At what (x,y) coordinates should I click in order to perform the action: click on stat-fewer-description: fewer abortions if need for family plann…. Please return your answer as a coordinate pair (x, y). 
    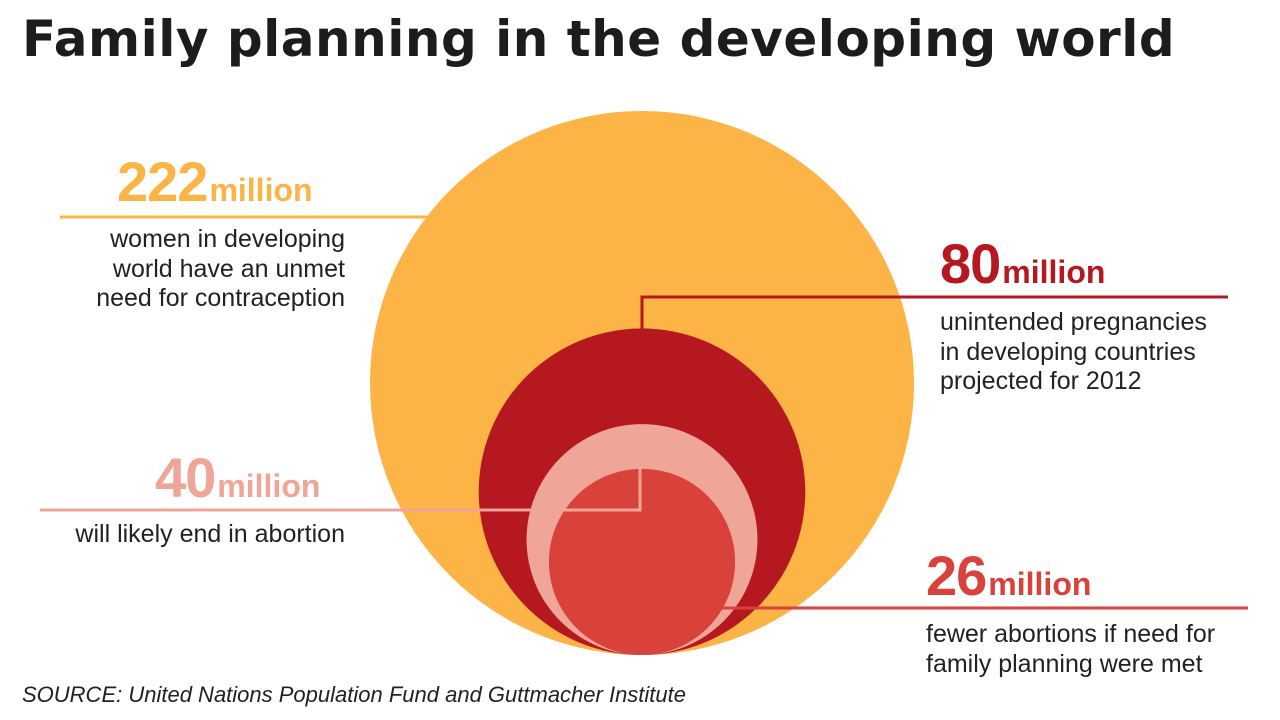
    Looking at the image, I should click on (1071, 649).